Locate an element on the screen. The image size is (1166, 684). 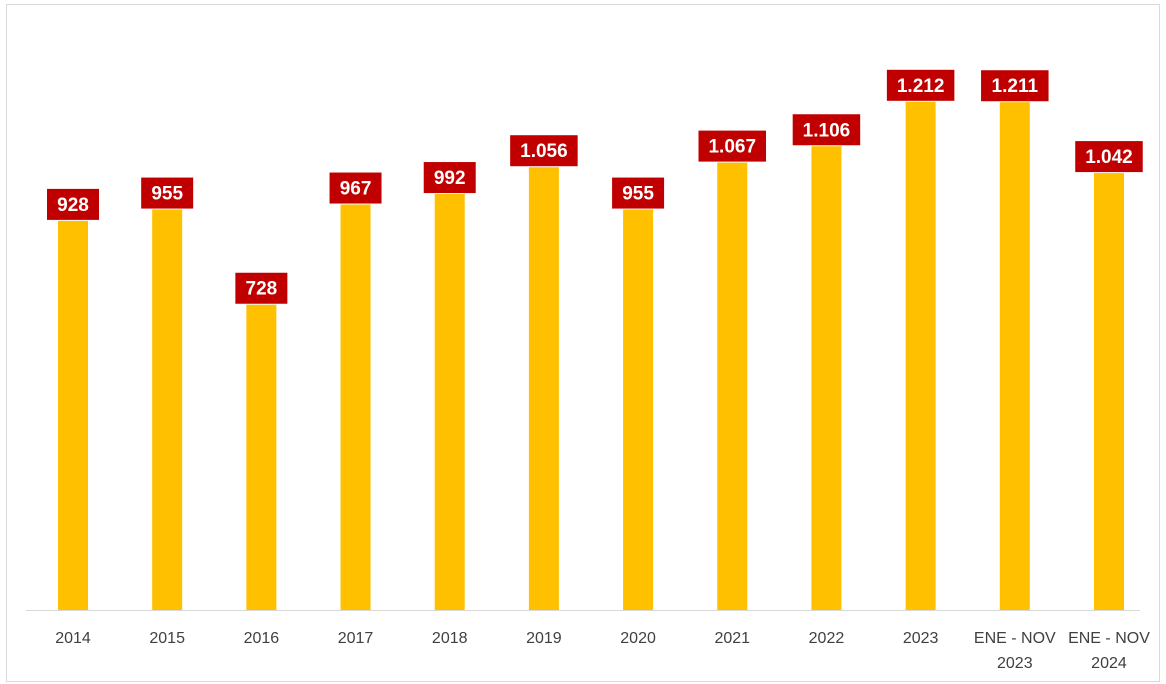
data-label-4: 992 is located at coordinates (449, 178).